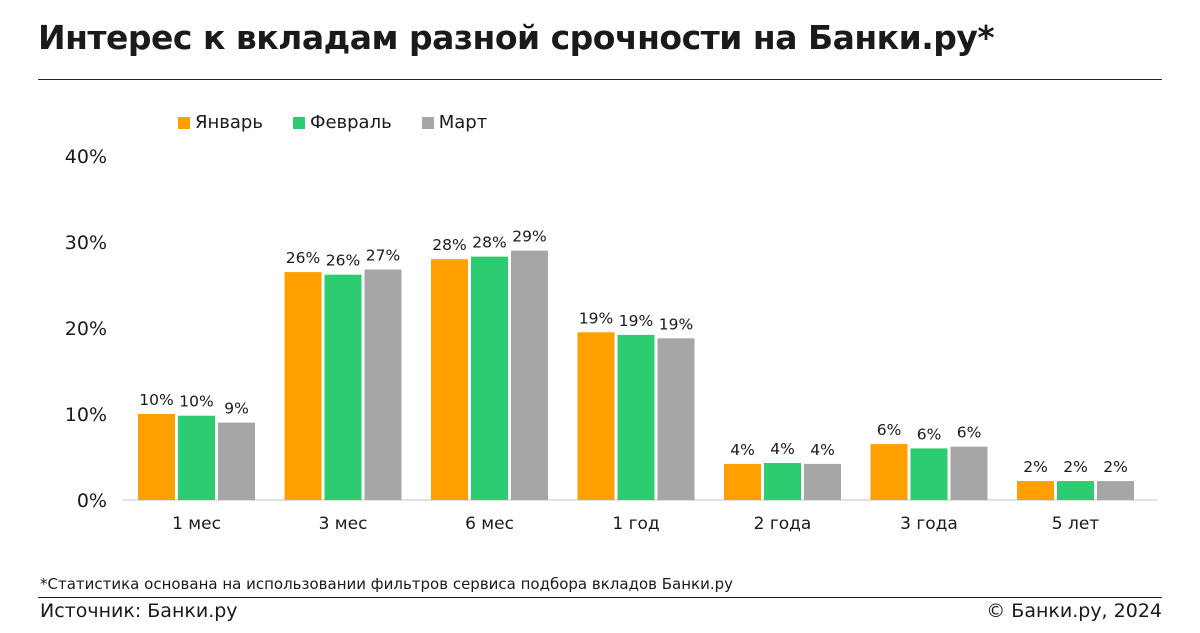 This screenshot has height=633, width=1200. What do you see at coordinates (636, 321) in the screenshot?
I see `data-label-february: 19%` at bounding box center [636, 321].